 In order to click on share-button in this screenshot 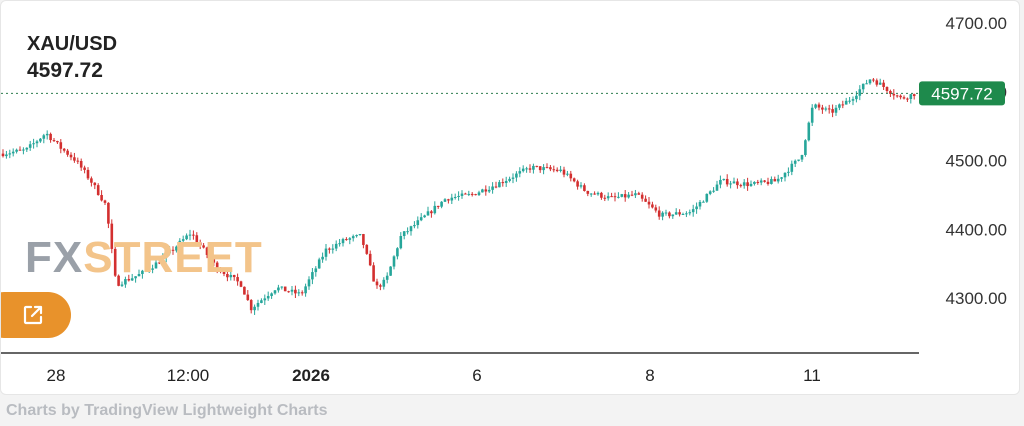, I will do `click(36, 315)`.